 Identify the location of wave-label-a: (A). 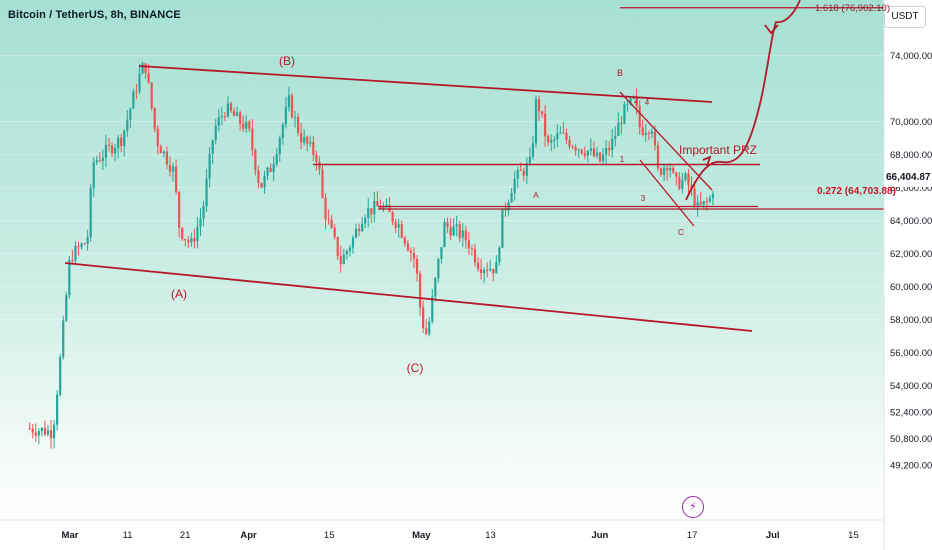
(179, 294).